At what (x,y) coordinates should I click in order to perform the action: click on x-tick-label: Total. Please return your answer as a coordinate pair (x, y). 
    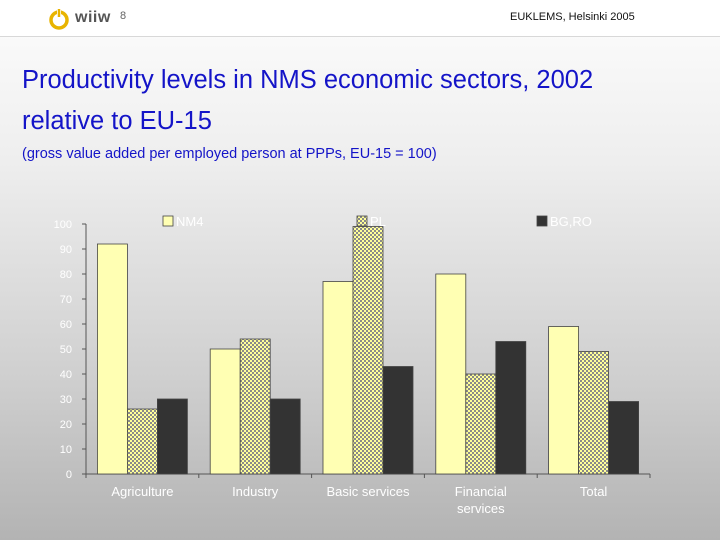
    Looking at the image, I should click on (594, 491).